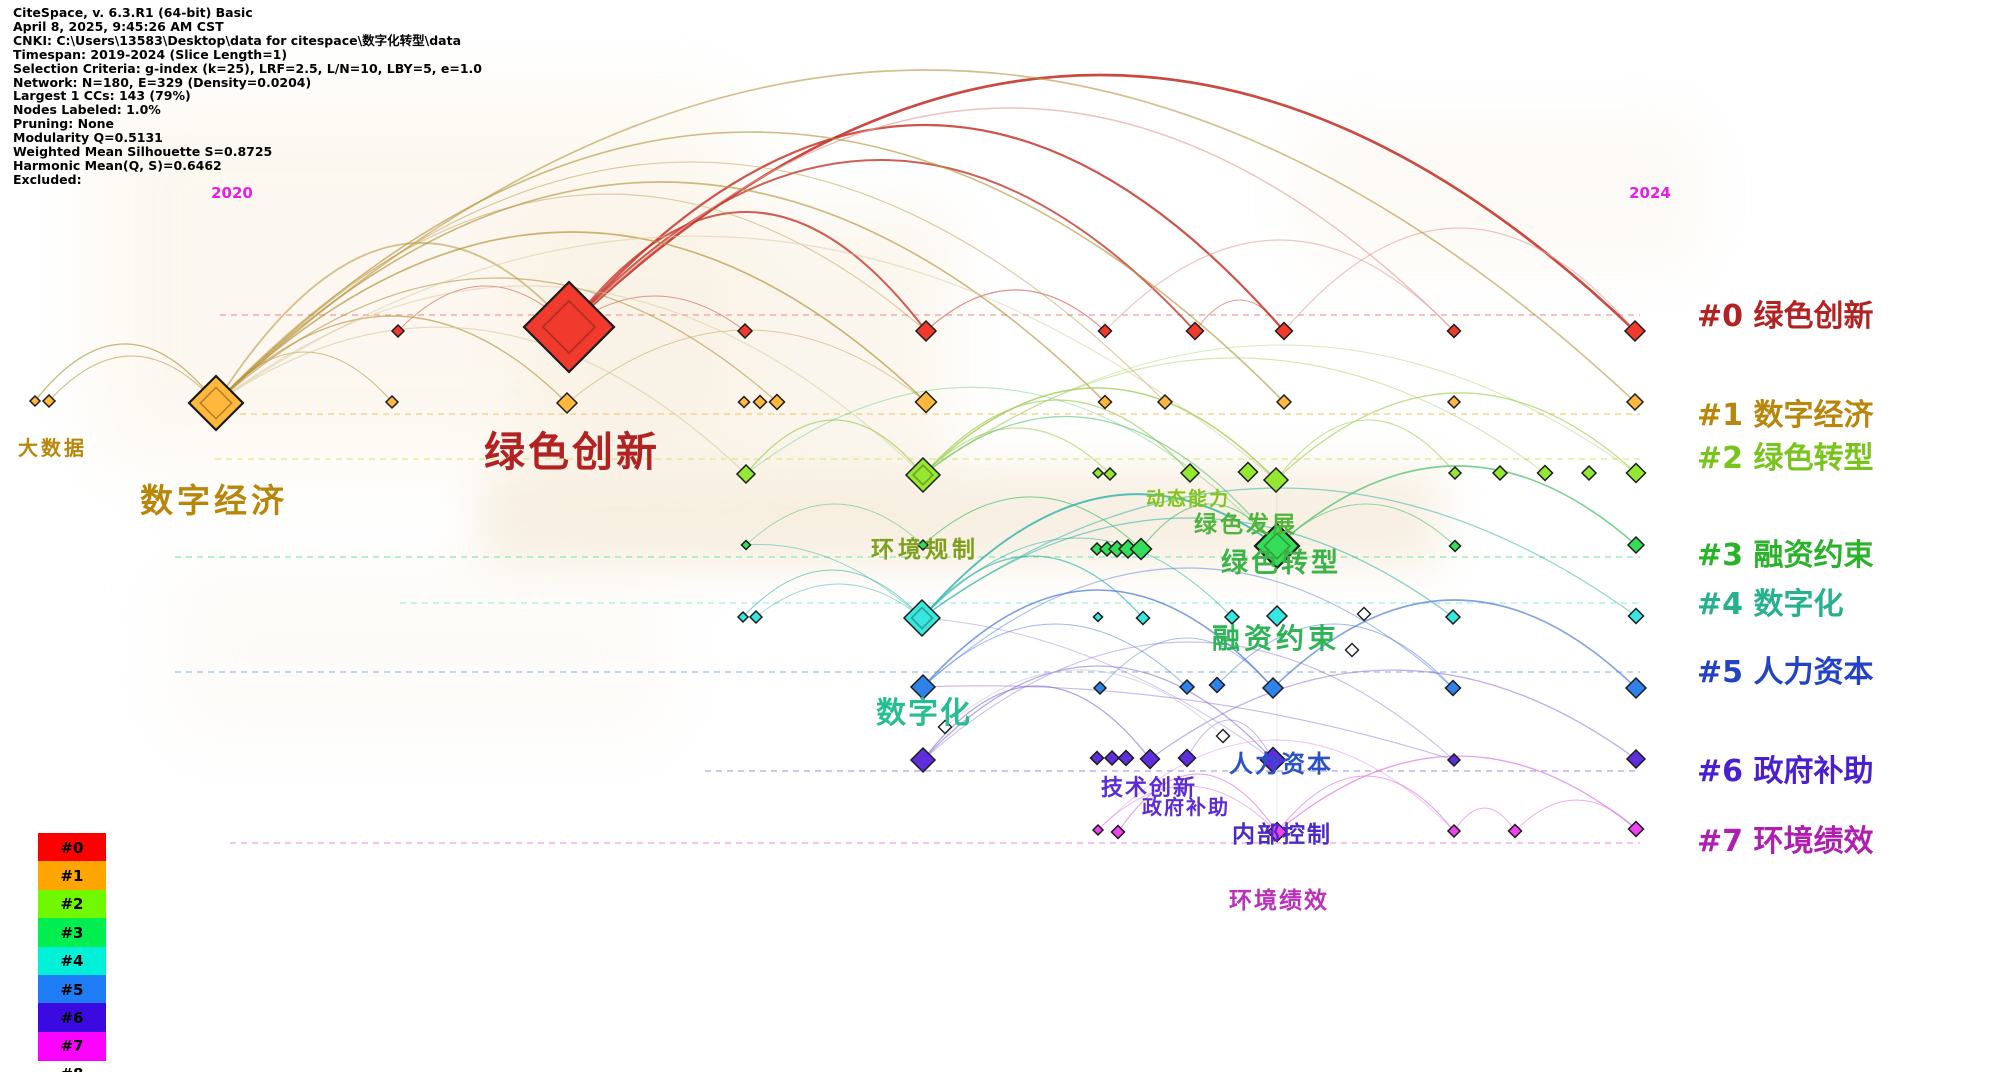  I want to click on keyword-label: 绿色发展, so click(1246, 524).